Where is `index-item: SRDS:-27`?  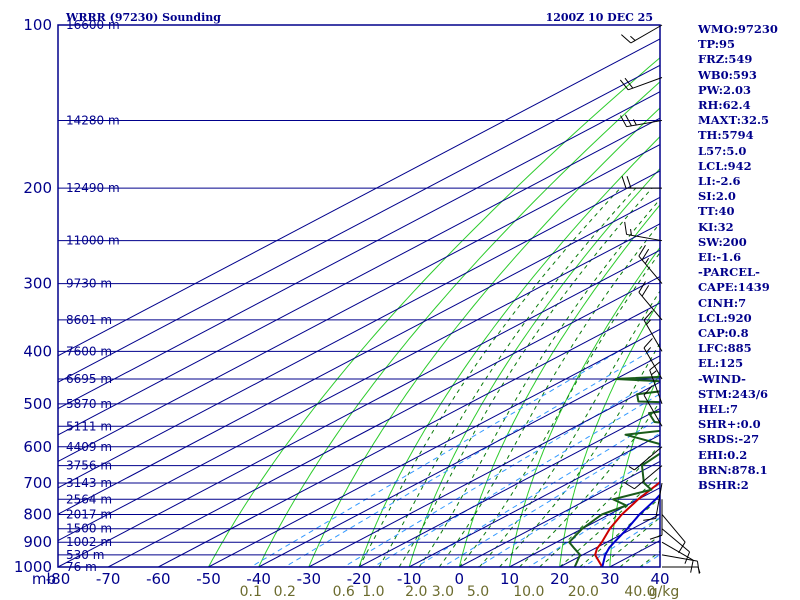 index-item: SRDS:-27 is located at coordinates (729, 439).